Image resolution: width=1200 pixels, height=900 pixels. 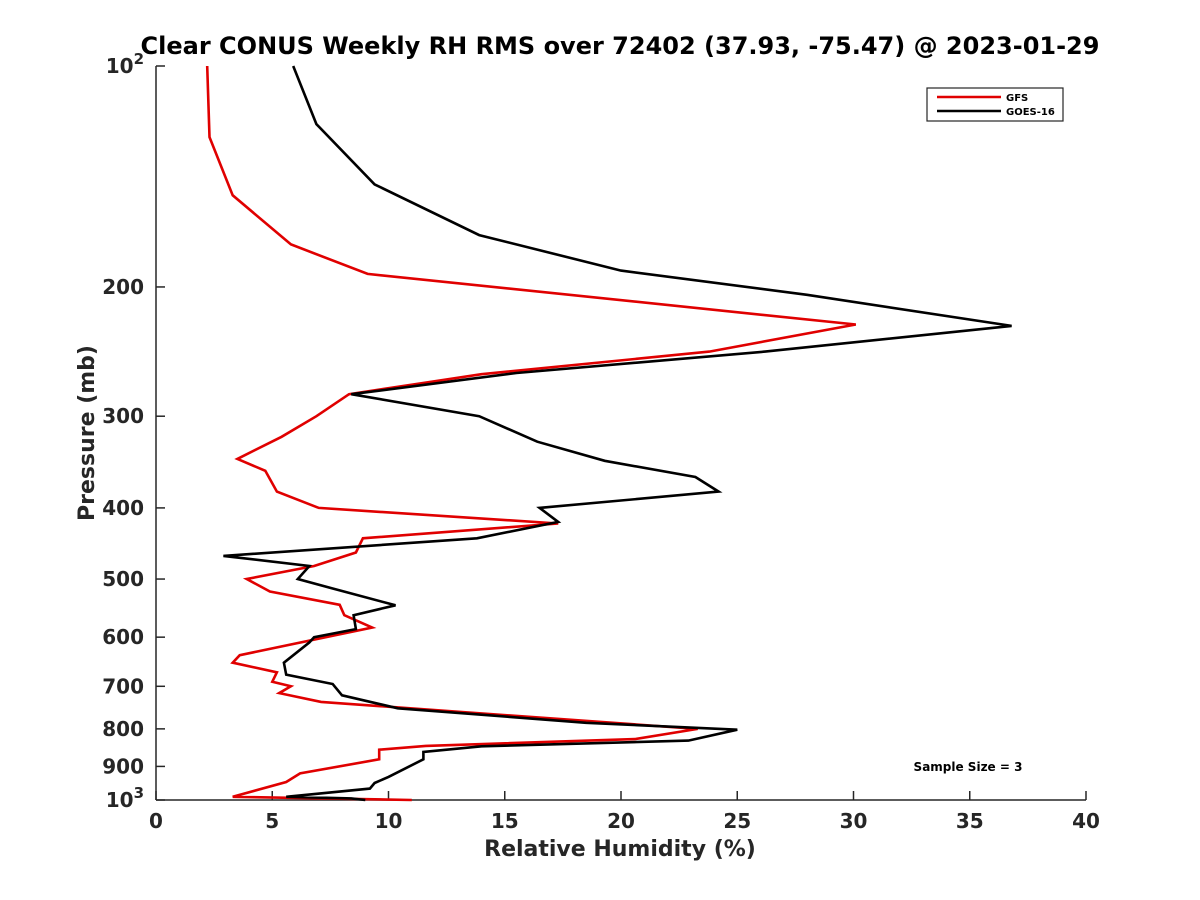 What do you see at coordinates (125, 798) in the screenshot?
I see `y-tick-label: 10³` at bounding box center [125, 798].